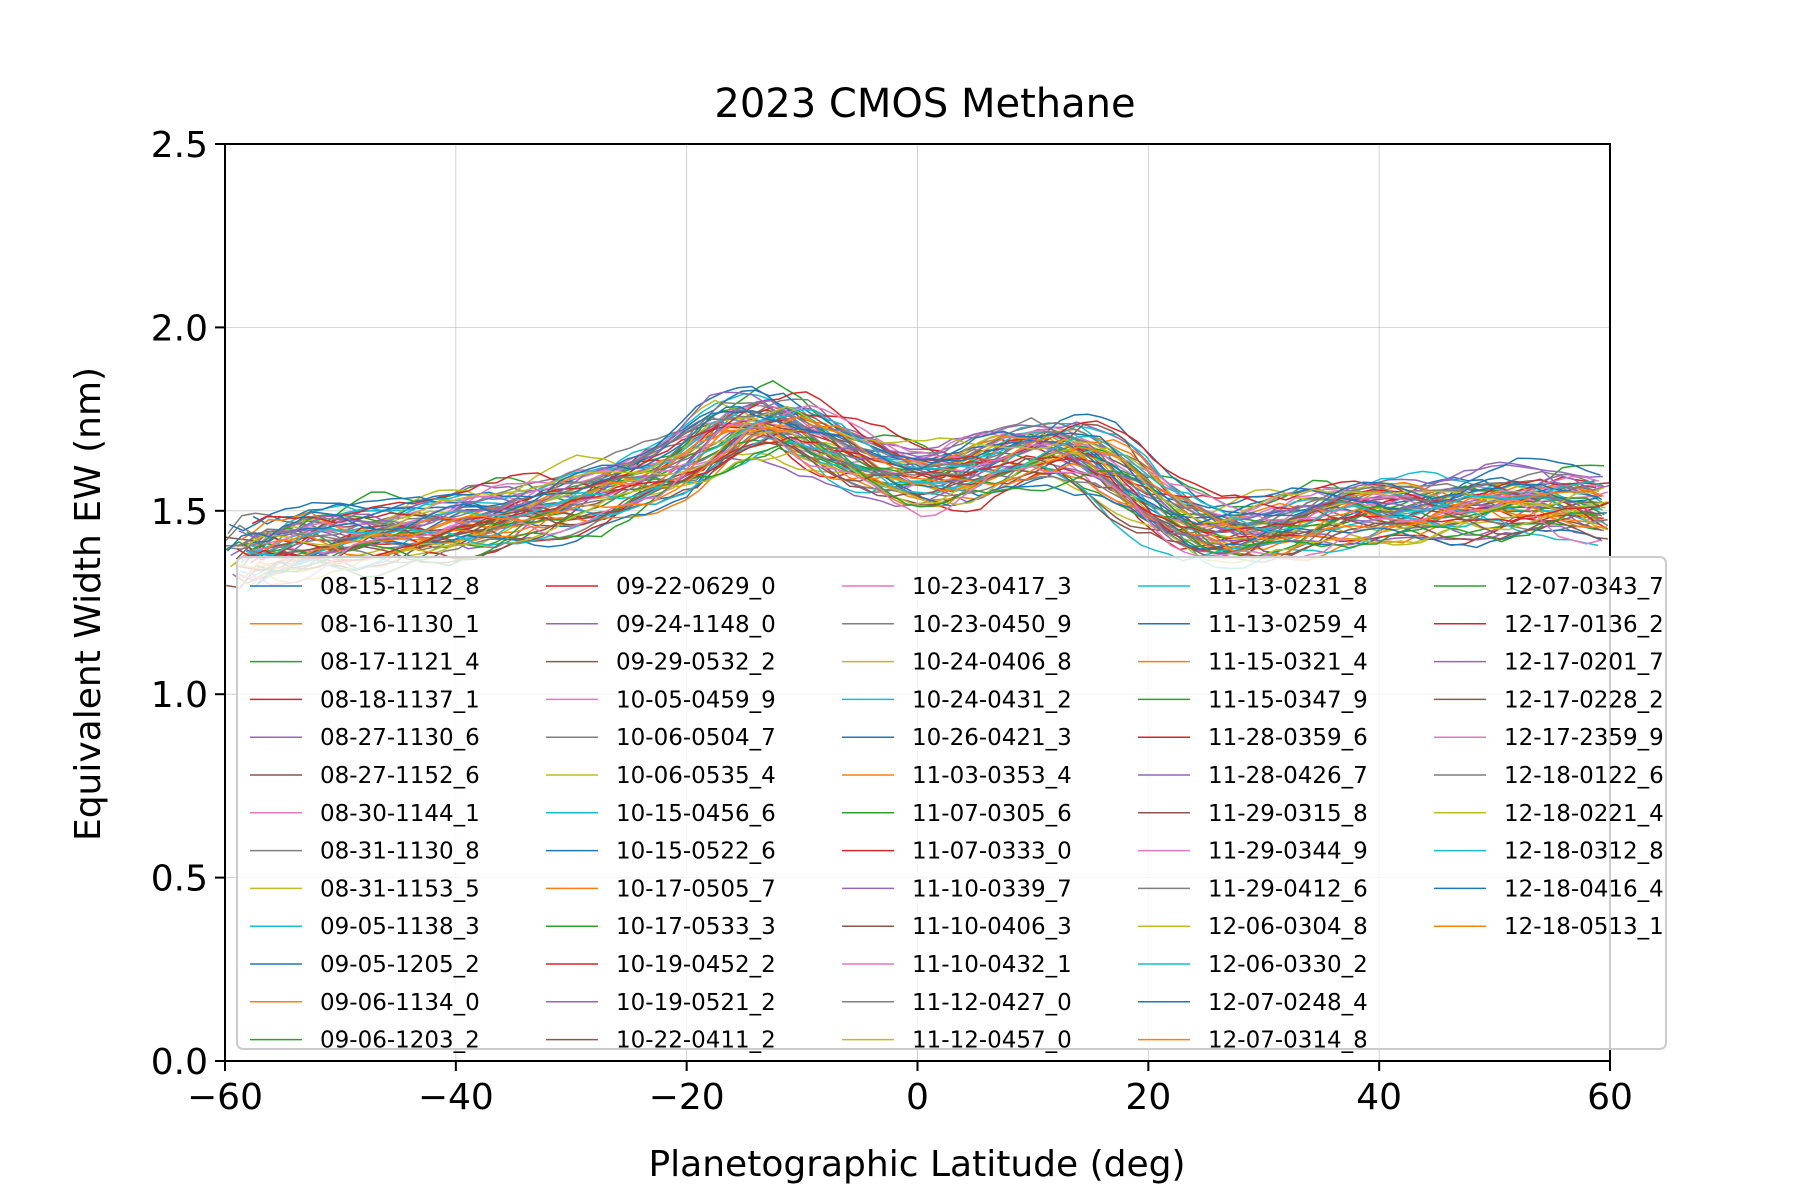 The height and width of the screenshot is (1200, 1800). I want to click on legend-label: 12-18-0312_8, so click(1584, 852).